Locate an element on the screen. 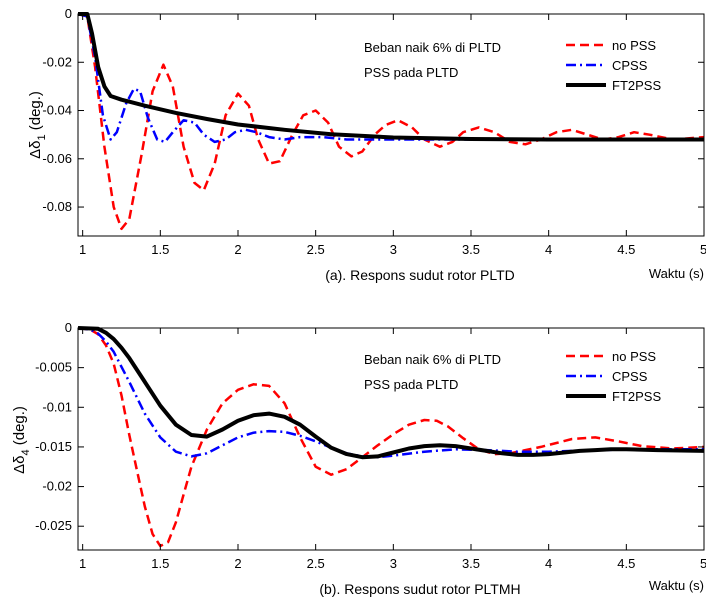 Image resolution: width=706 pixels, height=602 pixels. chart-b-x-tick-label: 1 is located at coordinates (82, 563).